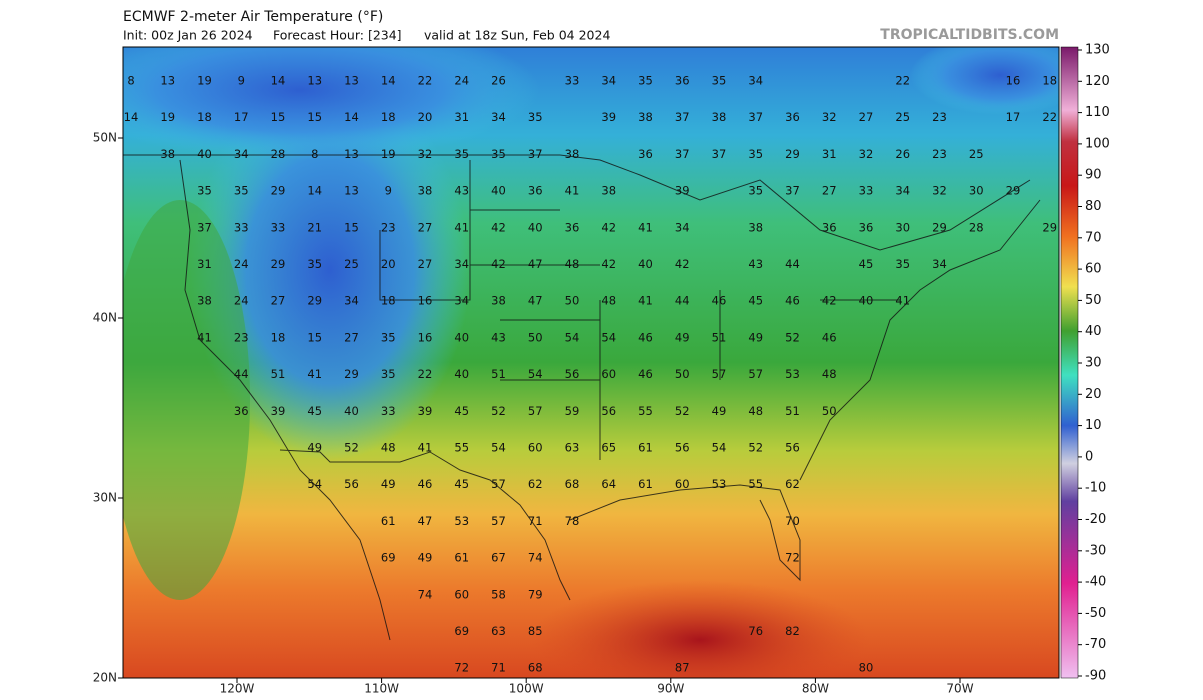  Describe the element at coordinates (278, 117) in the screenshot. I see `temperature-label: 15` at that location.